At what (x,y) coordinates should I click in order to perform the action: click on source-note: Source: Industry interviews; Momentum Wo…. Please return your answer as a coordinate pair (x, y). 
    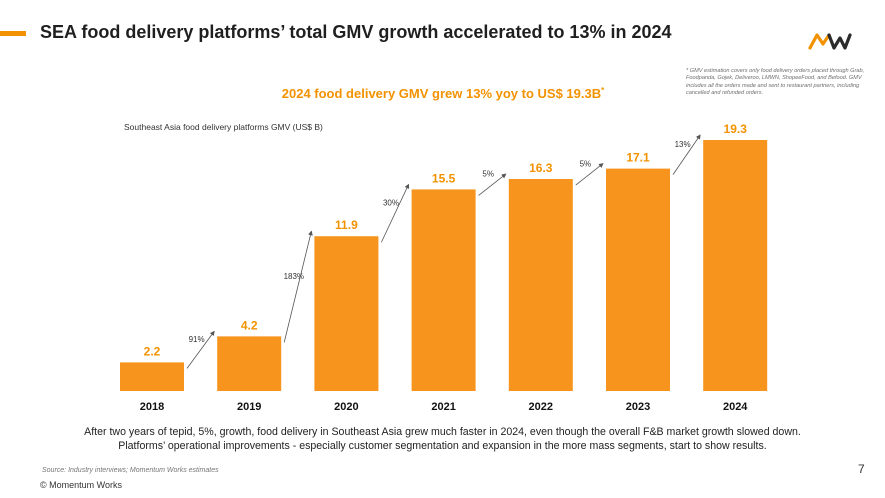
    Looking at the image, I should click on (130, 470).